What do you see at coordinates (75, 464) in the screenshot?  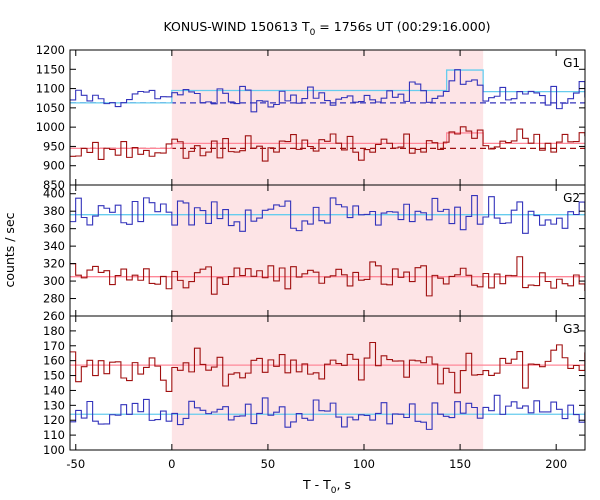 I see `x-tick-label--50: -50` at bounding box center [75, 464].